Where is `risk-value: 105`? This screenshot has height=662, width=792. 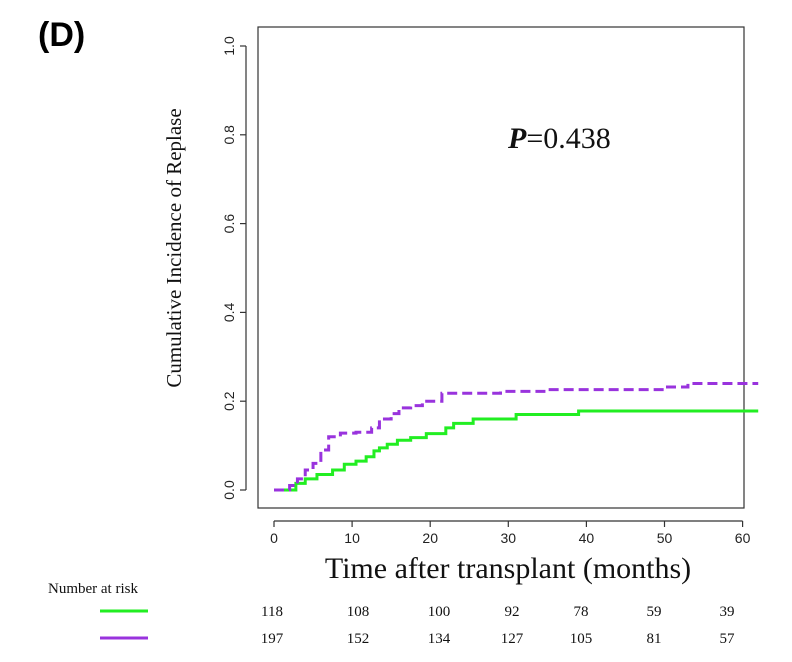 risk-value: 105 is located at coordinates (581, 639).